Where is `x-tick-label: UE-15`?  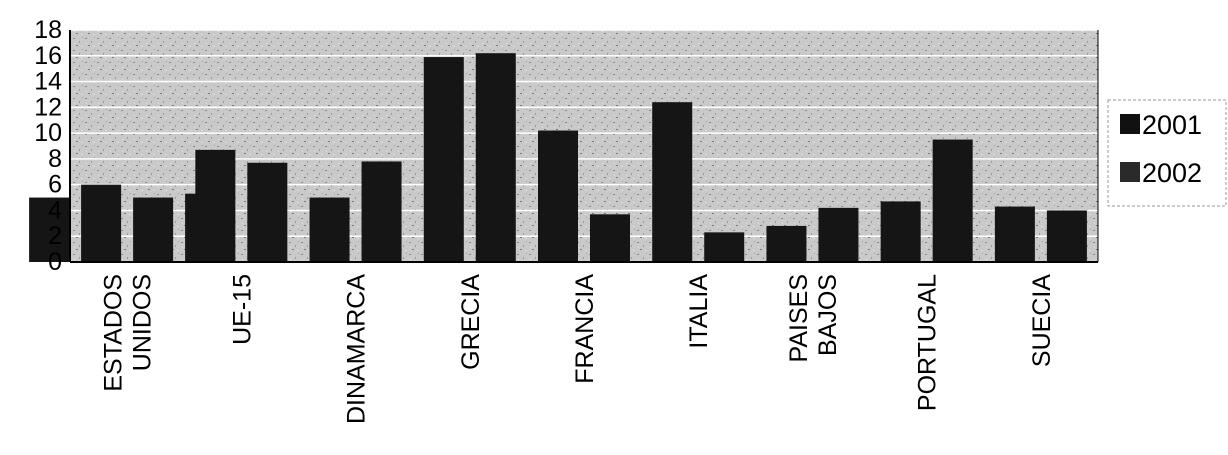 x-tick-label: UE-15 is located at coordinates (242, 309).